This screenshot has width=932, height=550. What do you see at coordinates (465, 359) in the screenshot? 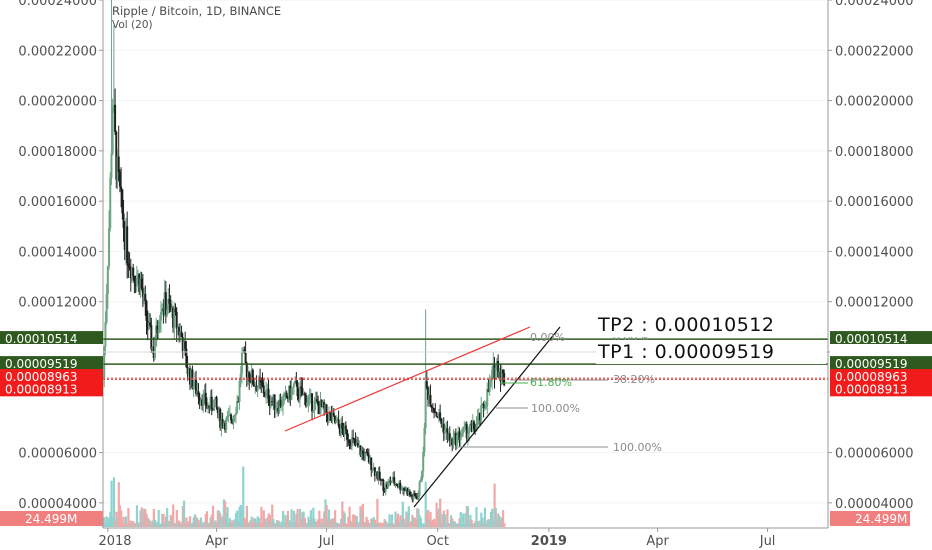
I see `resistance-levels` at bounding box center [465, 359].